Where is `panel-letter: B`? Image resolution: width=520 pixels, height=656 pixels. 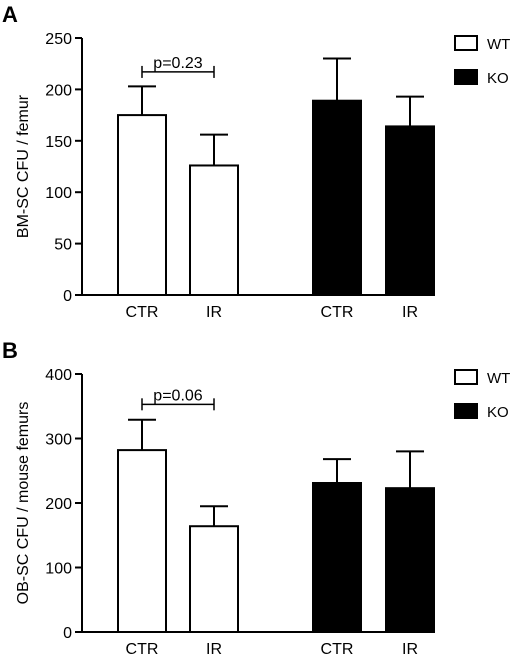 panel-letter: B is located at coordinates (10, 350).